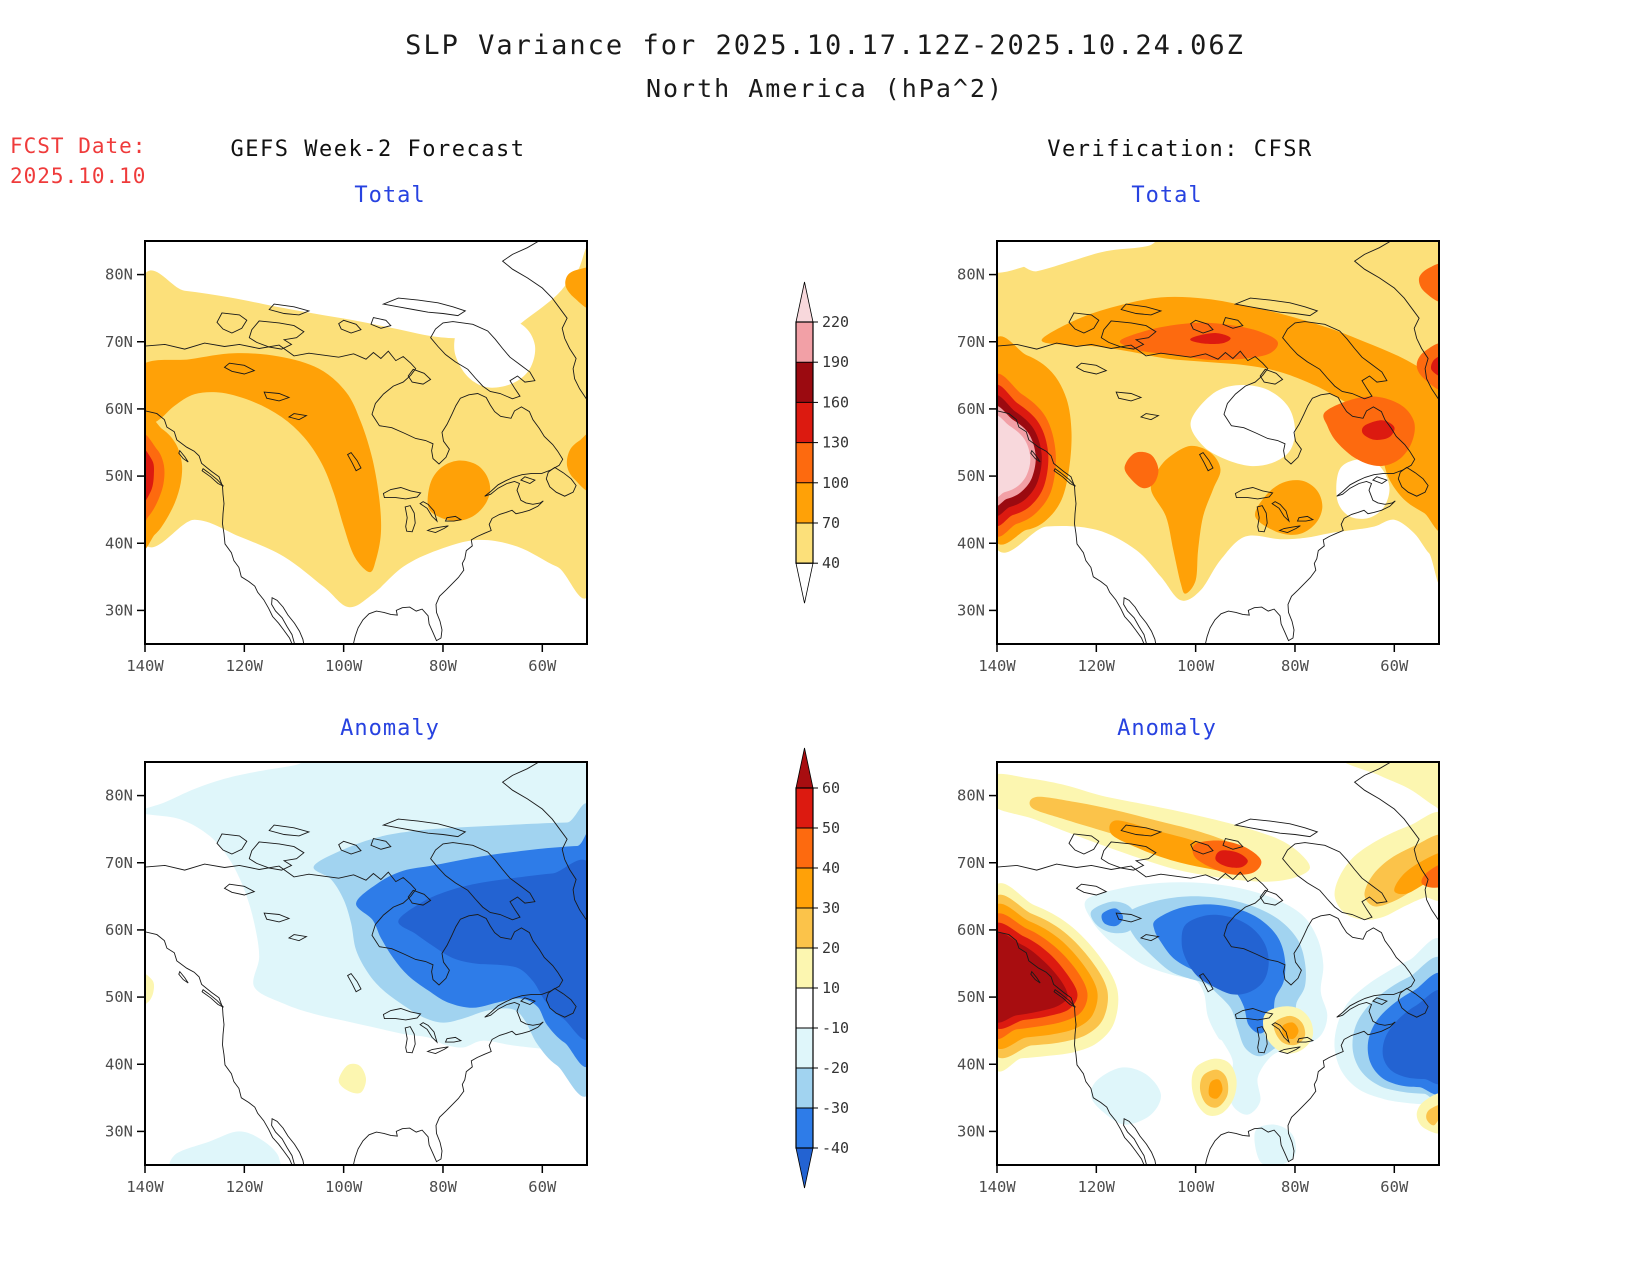  Describe the element at coordinates (825, 88) in the screenshot. I see `figure-units-subtitle: North America (hPa^2)` at that location.